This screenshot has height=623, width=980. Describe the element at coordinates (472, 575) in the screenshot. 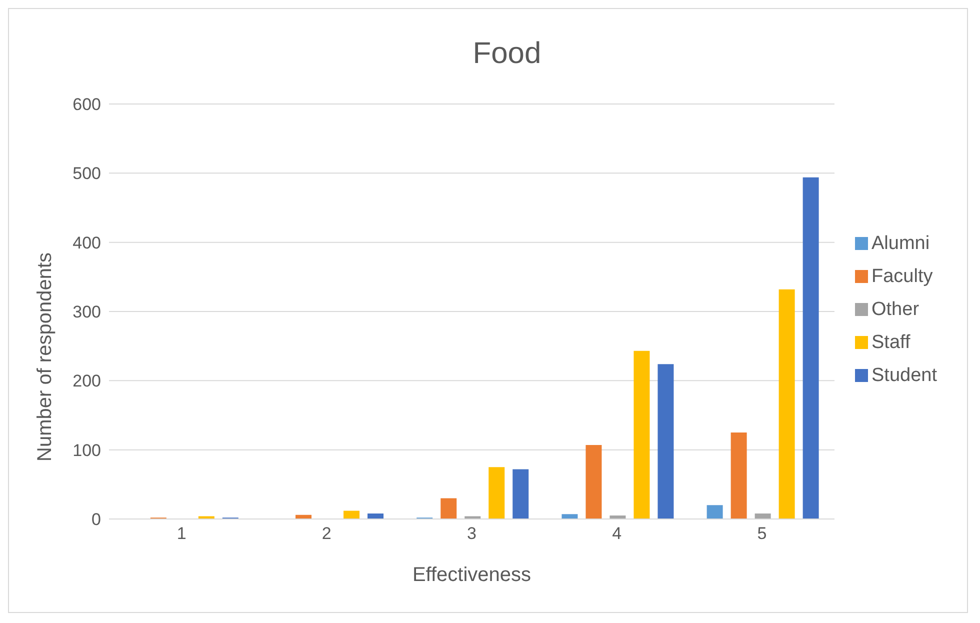

I see `x-axis-title: Effectiveness` at that location.